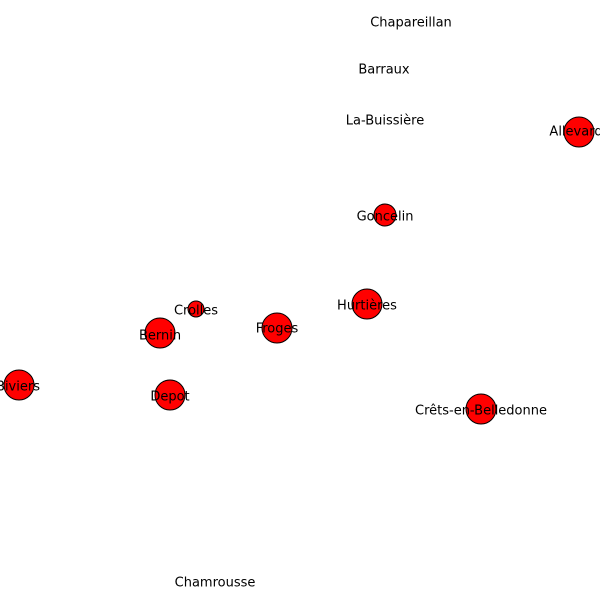 The image size is (600, 600). I want to click on label-crets-en-belledonne: Crêts-en-Belledonne, so click(481, 411).